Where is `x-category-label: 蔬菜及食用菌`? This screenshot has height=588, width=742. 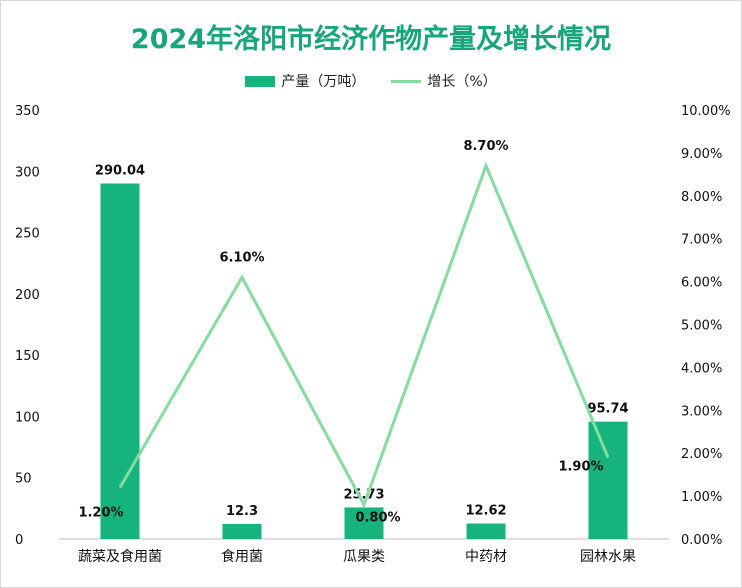 x-category-label: 蔬菜及食用菌 is located at coordinates (120, 556).